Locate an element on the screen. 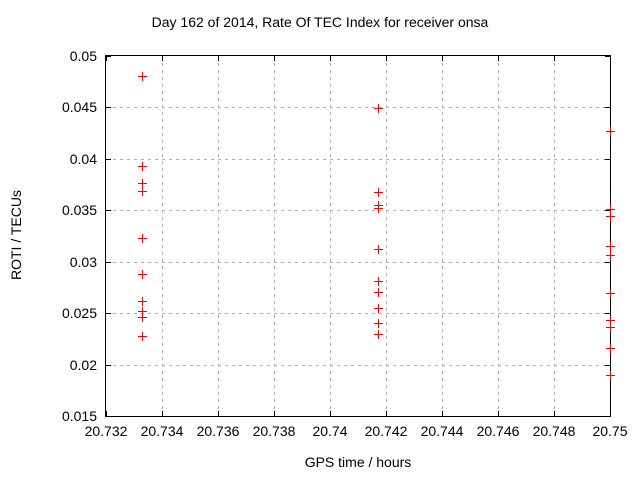  x-tick-label: 20.75 is located at coordinates (610, 431).